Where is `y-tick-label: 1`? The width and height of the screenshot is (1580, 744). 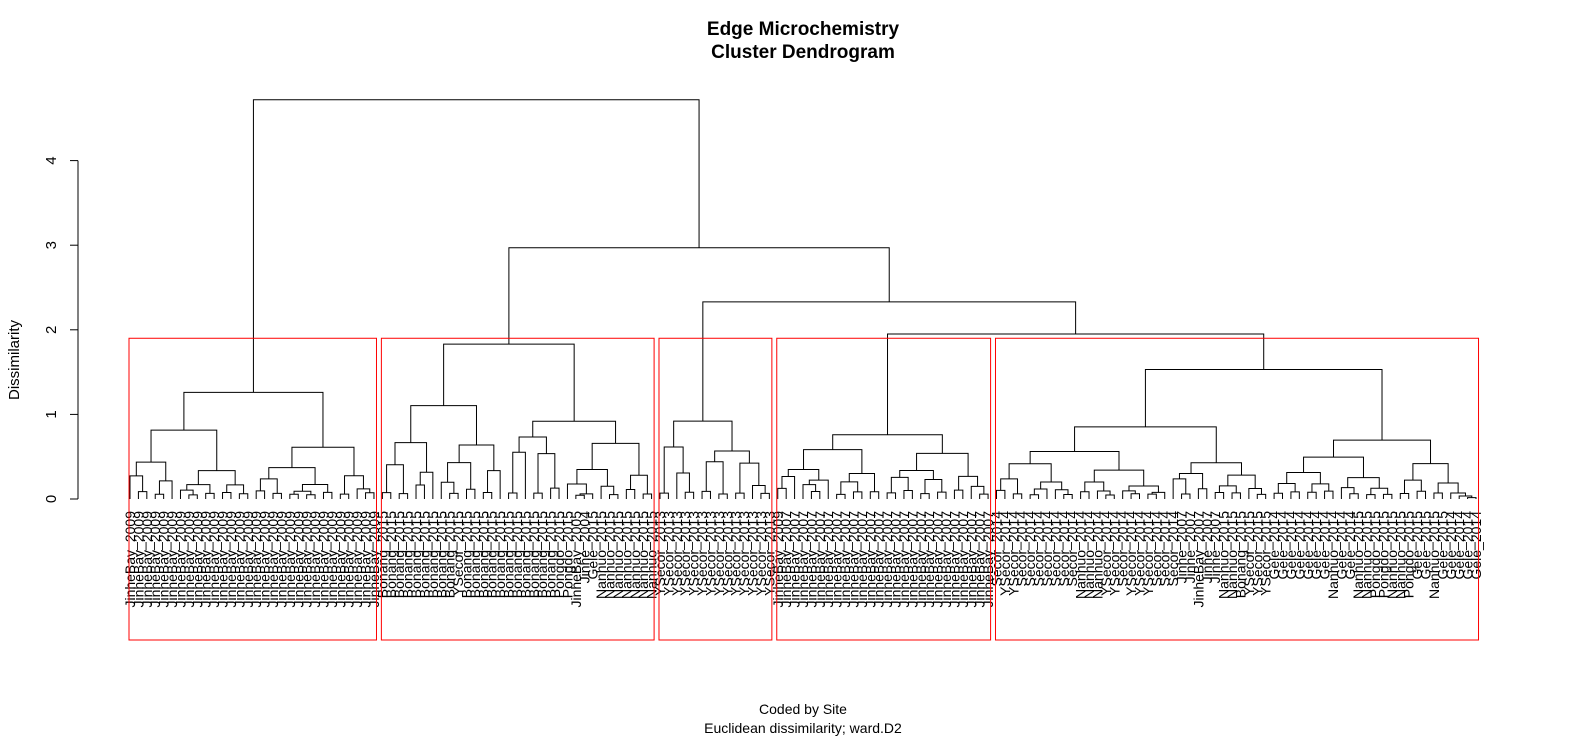
y-tick-label: 1 is located at coordinates (51, 414).